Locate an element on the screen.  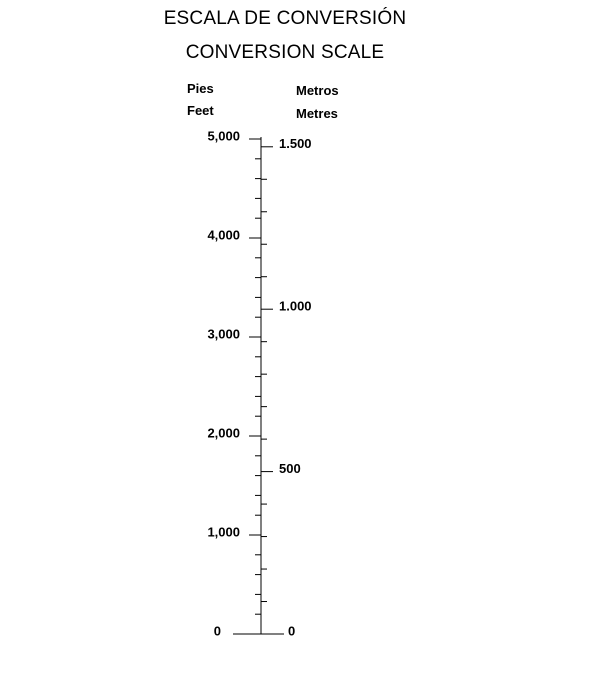
metres-tick-label: 1.000 is located at coordinates (295, 306).